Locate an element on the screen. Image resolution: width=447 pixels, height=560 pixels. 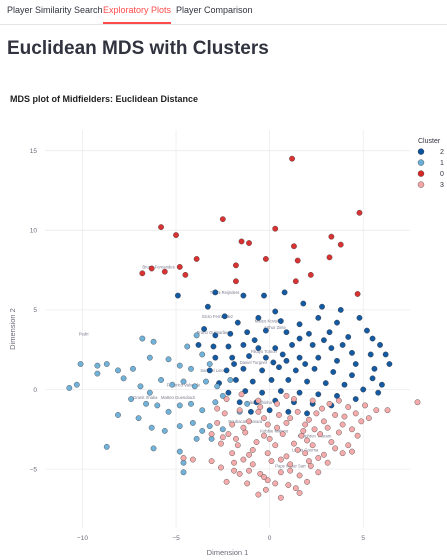
legend-item-cluster-2: 2 is located at coordinates (430, 152).